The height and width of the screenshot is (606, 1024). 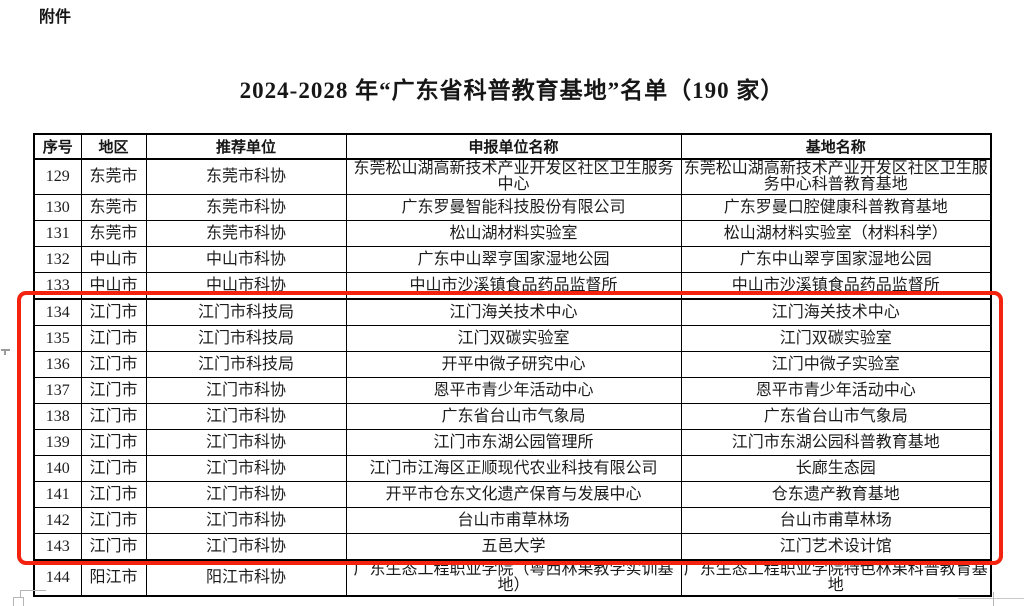 I want to click on page-corner-mark-horizontal, so click(x=991, y=598).